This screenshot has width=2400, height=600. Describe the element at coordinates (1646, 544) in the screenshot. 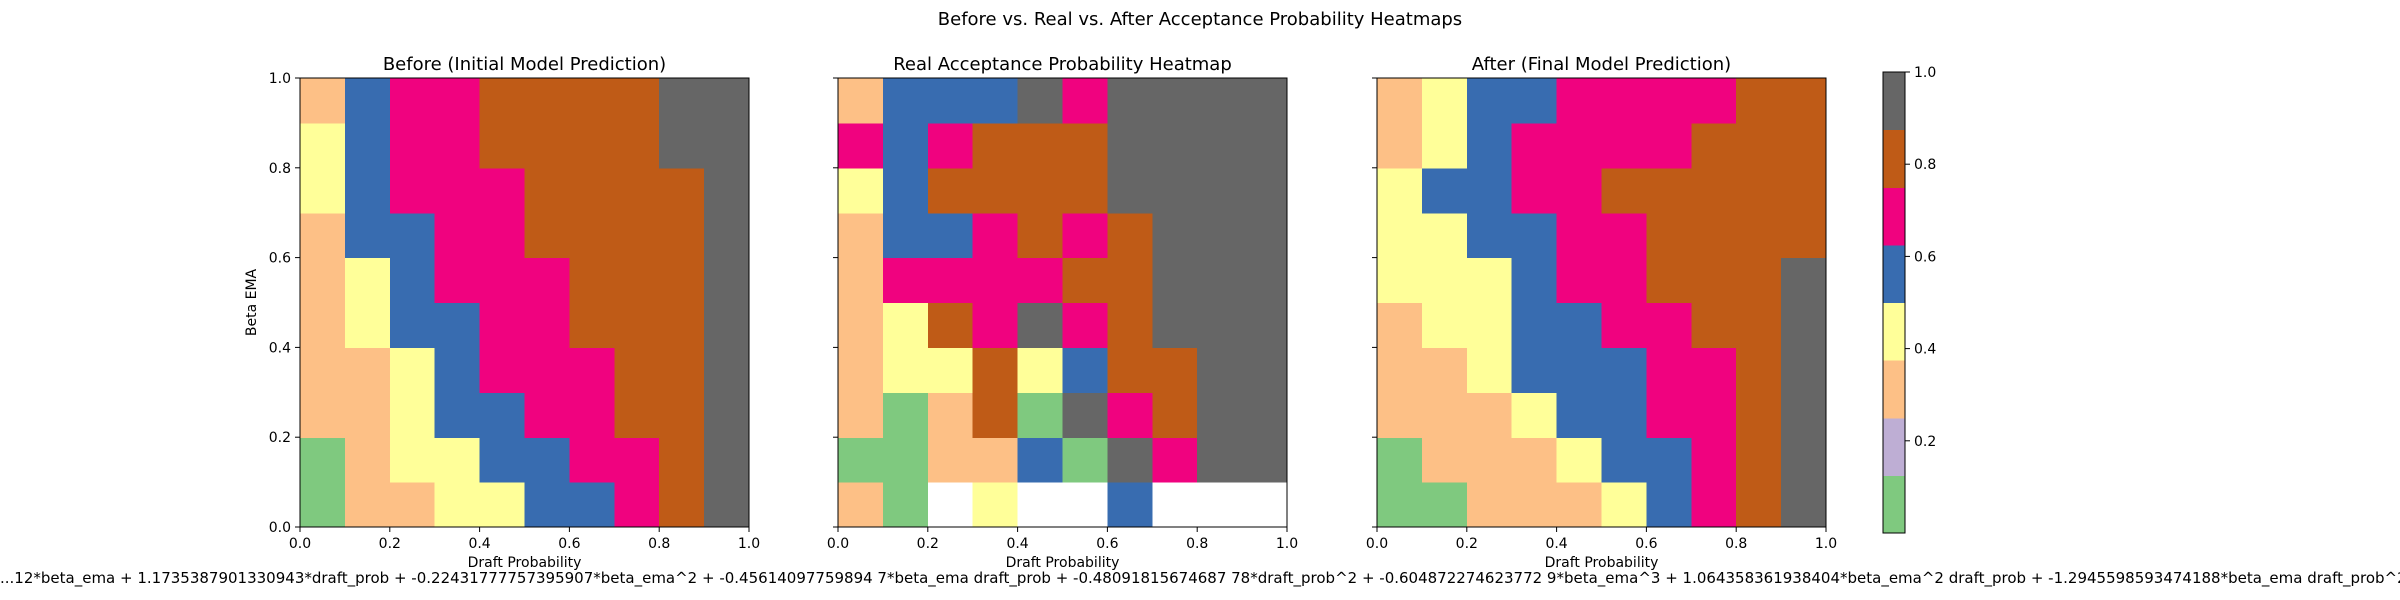

I see `x-tick-label: 0.6` at that location.